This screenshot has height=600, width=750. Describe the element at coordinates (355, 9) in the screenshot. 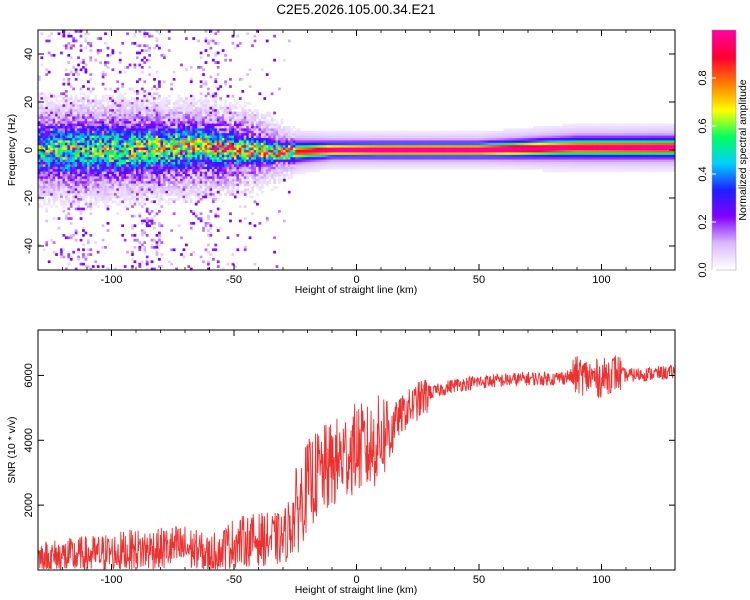

I see `chart-title: C2E5.2026.105.00.34.E21` at that location.